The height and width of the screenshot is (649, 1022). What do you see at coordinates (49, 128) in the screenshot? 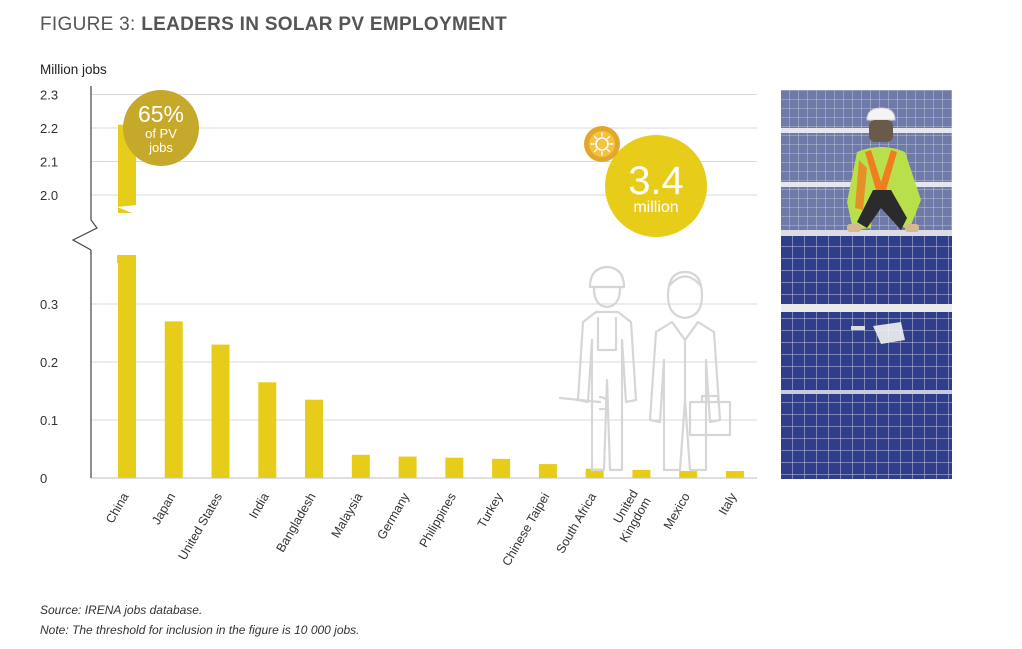
I see `y-tick-label: 2.2` at bounding box center [49, 128].